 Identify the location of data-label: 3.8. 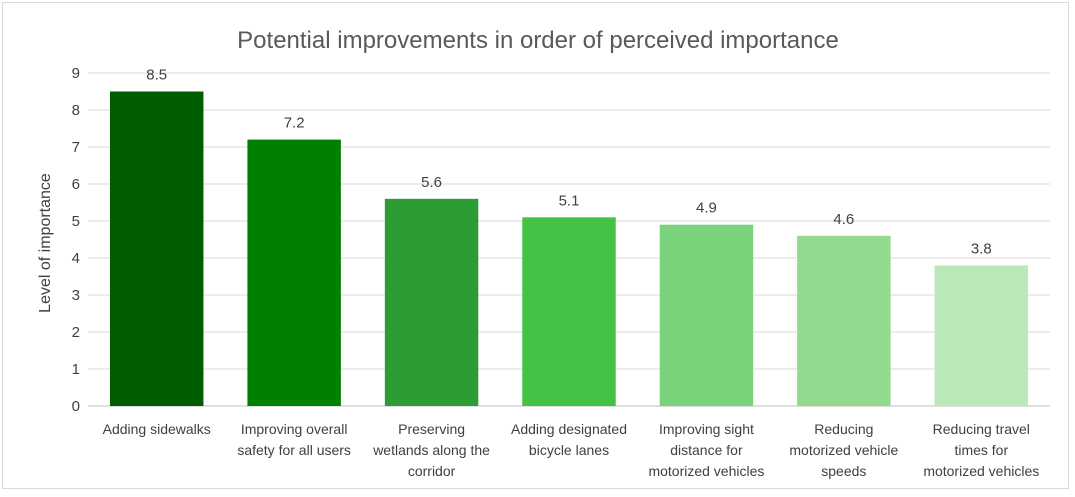
(981, 248).